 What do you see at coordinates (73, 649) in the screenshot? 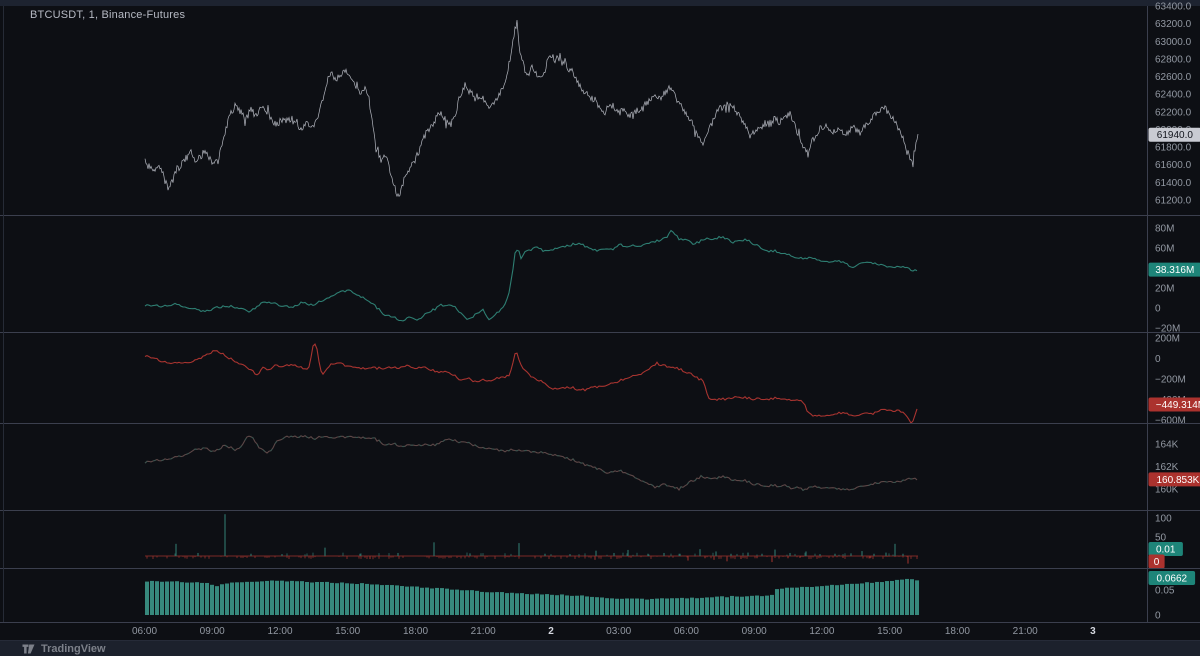
I see `tradingview-brand-label: TradingView` at bounding box center [73, 649].